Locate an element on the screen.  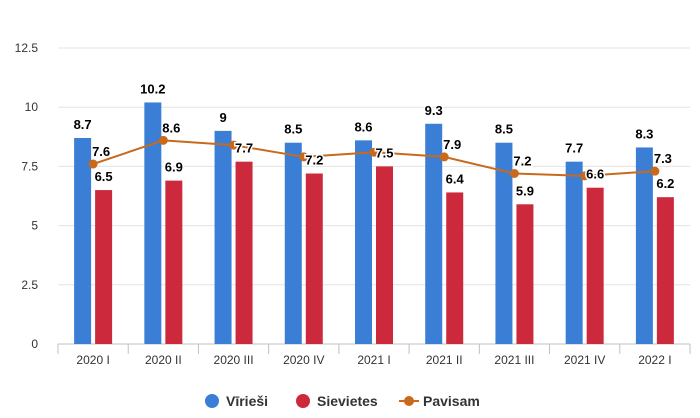
y-tick-label: 12.5 is located at coordinates (27, 48).